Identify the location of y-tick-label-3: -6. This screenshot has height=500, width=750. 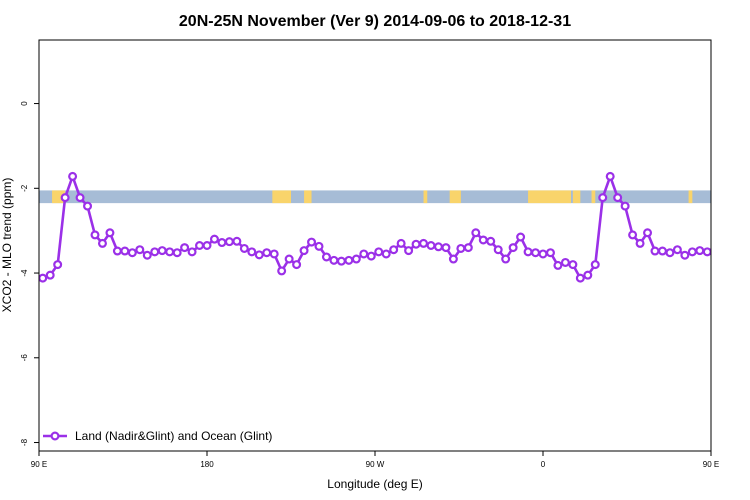
(24, 358).